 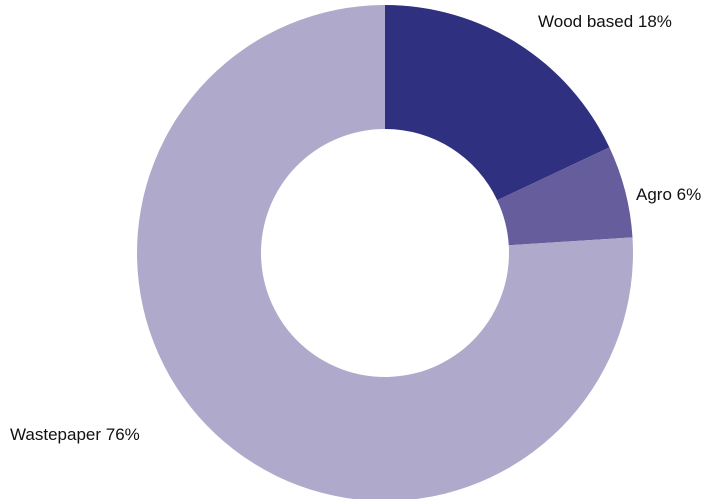 I want to click on donut-slice-wood-based, so click(x=497, y=103).